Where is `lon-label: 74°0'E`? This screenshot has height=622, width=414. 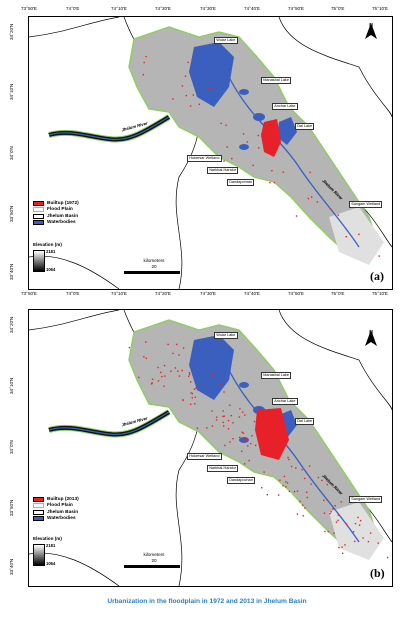
lon-label: 74°0'E is located at coordinates (73, 293).